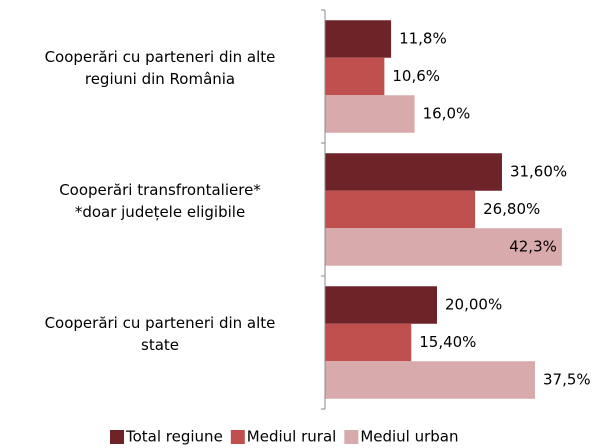 The image size is (605, 448). I want to click on category-label: Cooperări transfrontaliere*, so click(160, 190).